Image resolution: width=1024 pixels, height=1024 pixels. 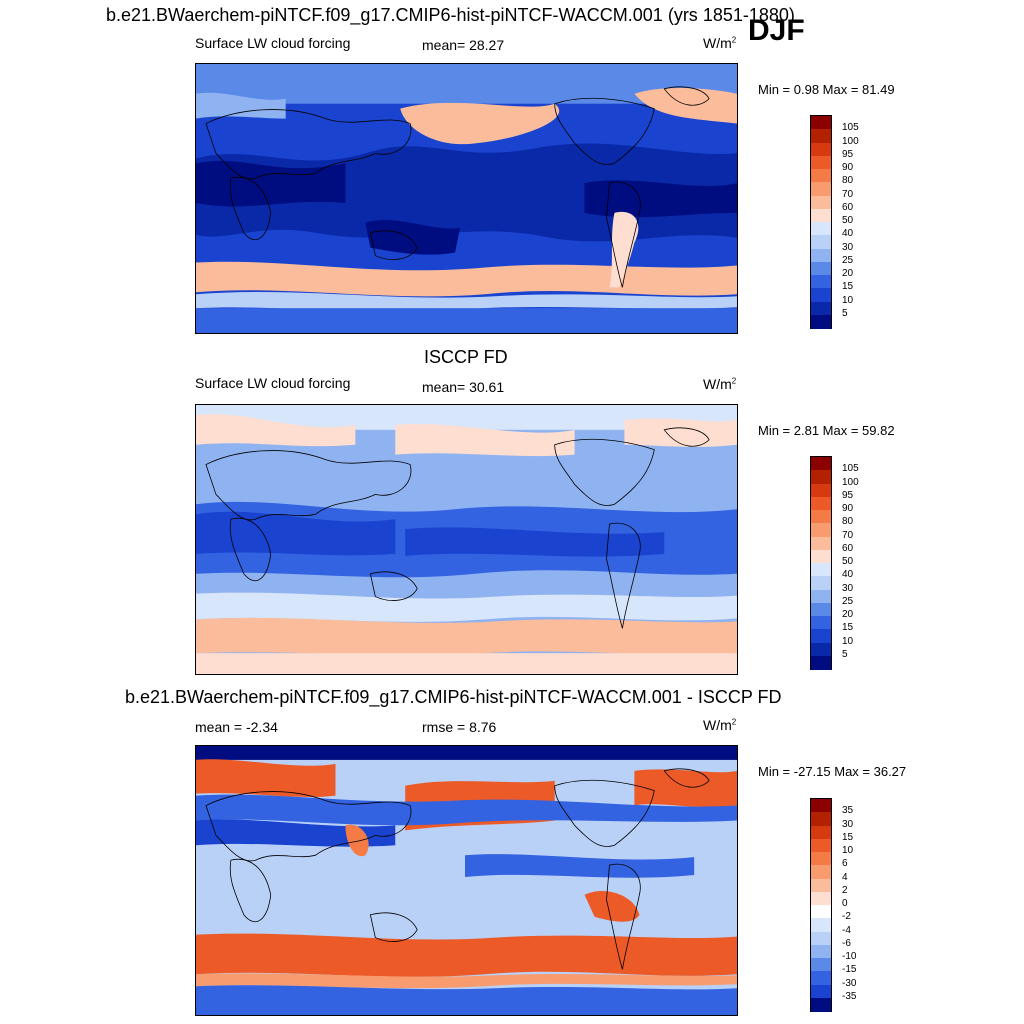 I want to click on colorbar-tick-label: 6, so click(x=845, y=864).